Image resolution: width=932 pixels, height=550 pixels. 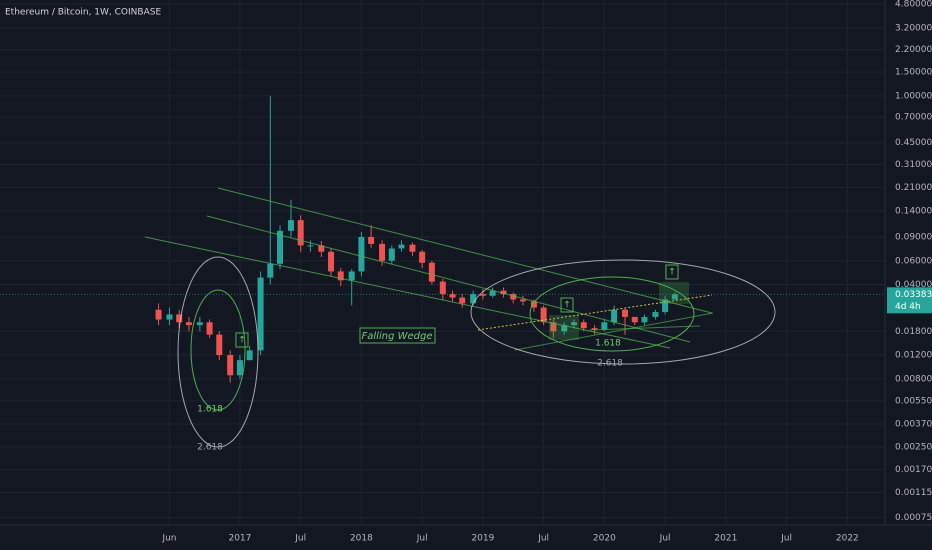 I want to click on highlight, so click(x=564, y=327).